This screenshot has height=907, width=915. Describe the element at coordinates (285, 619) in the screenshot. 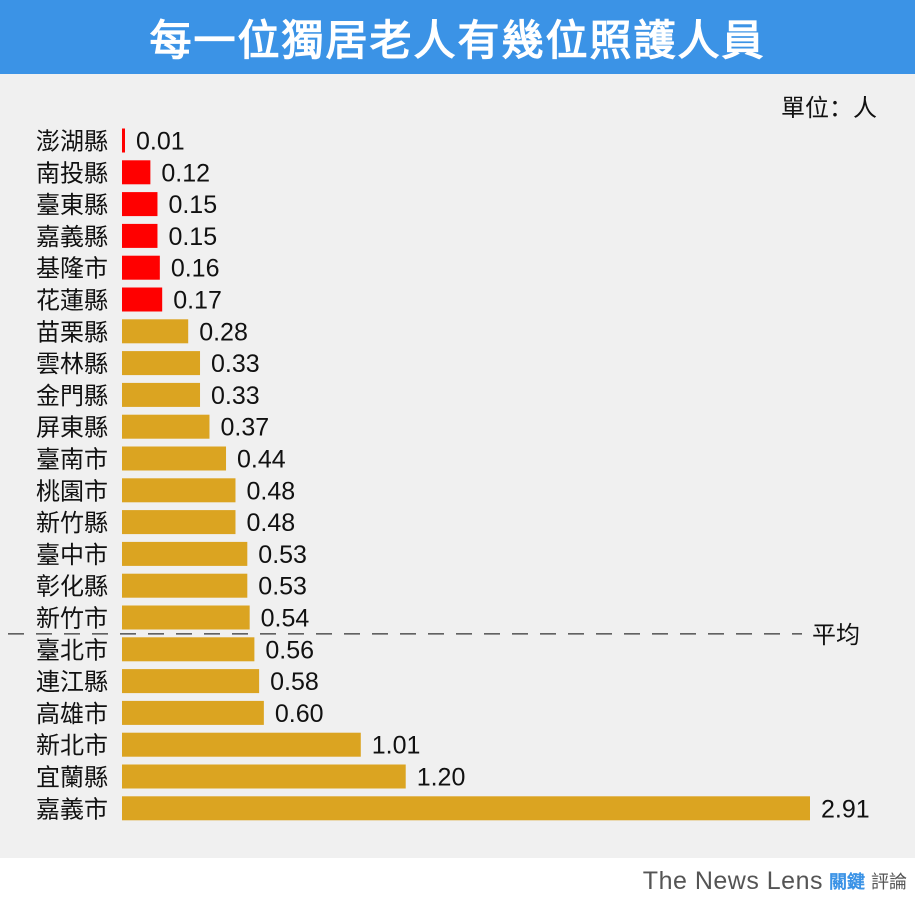

I see `value-label: 0.54` at that location.